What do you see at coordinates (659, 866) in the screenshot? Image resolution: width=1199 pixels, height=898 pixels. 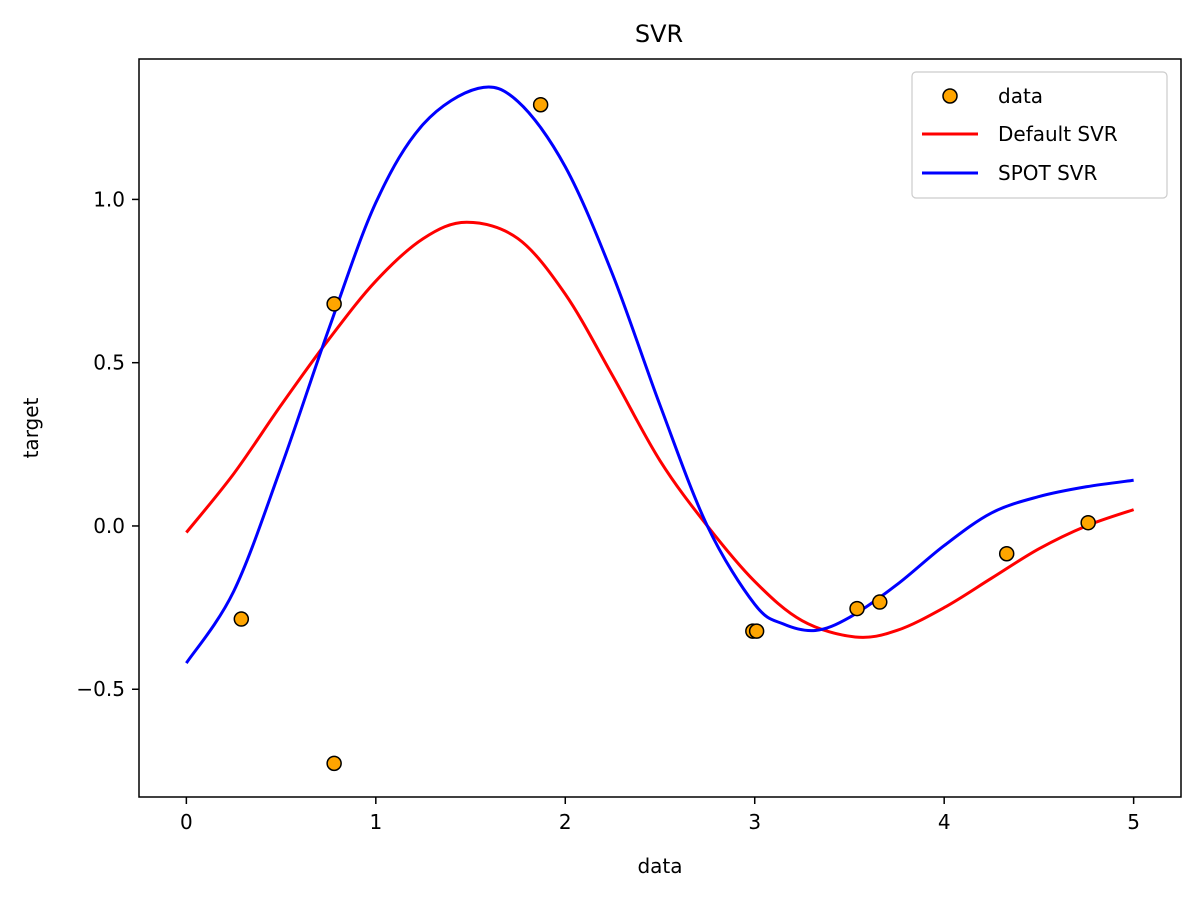 I see `x-axis-label: data` at bounding box center [659, 866].